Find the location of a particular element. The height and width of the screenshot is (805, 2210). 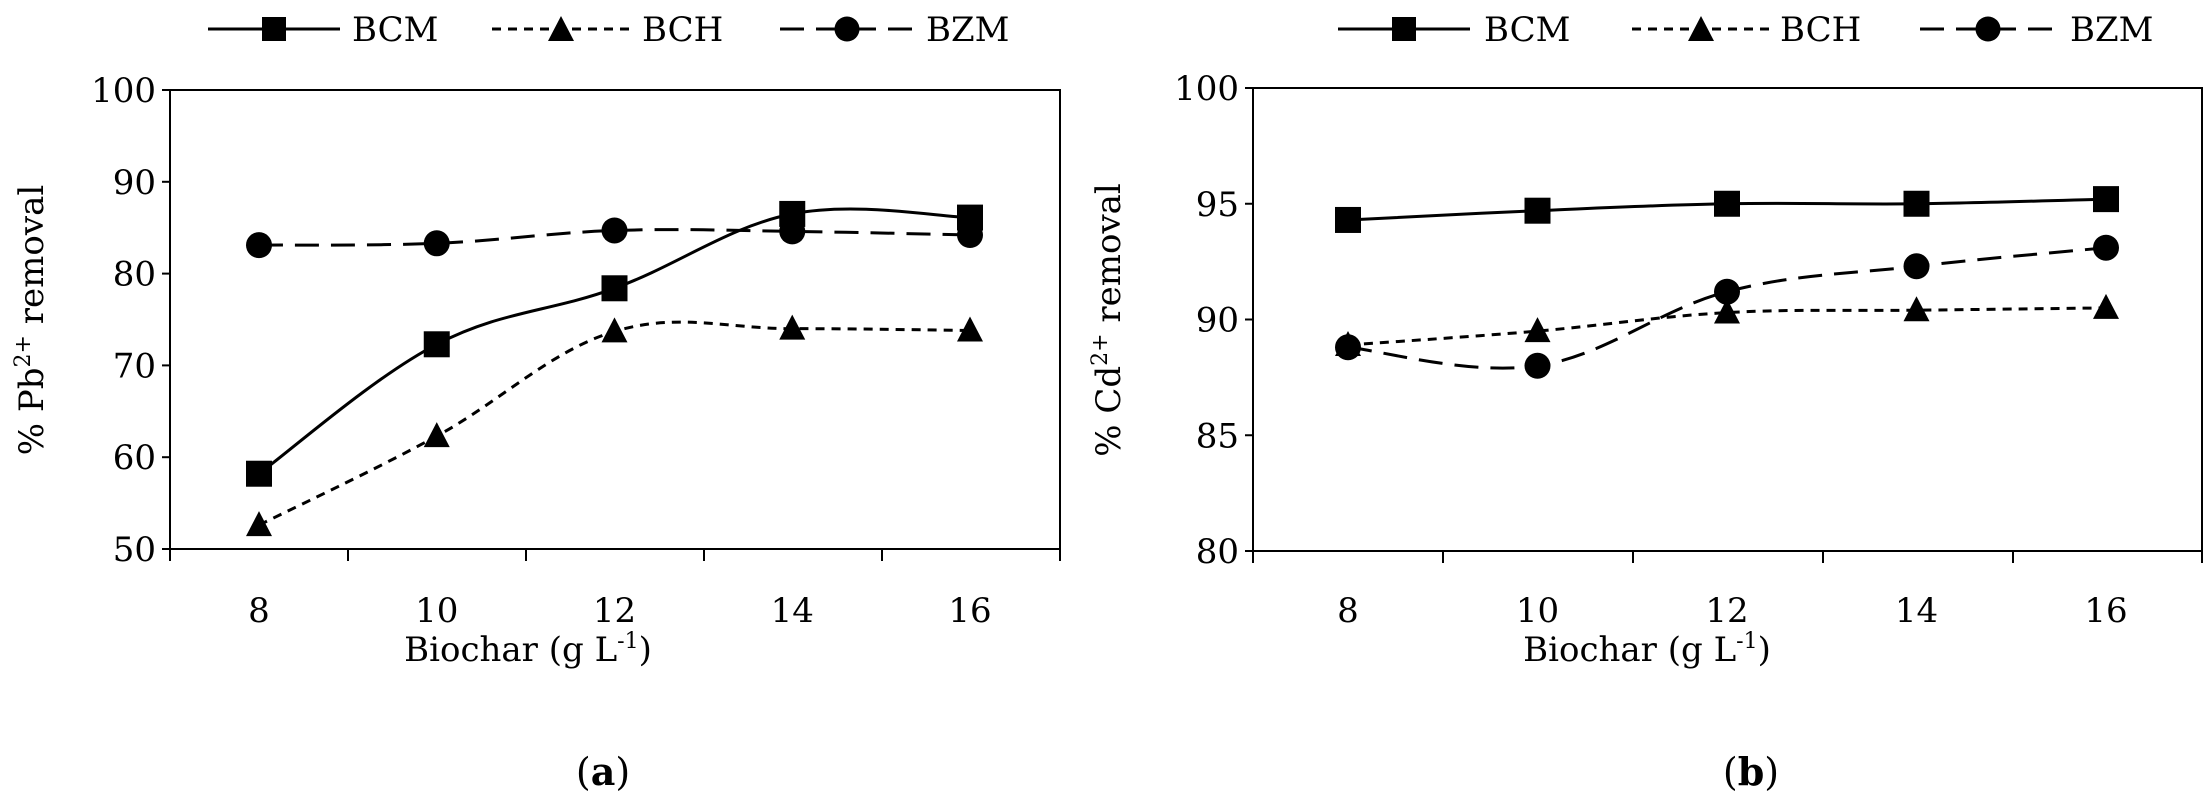

x-tick-label-a: 8 is located at coordinates (259, 611).